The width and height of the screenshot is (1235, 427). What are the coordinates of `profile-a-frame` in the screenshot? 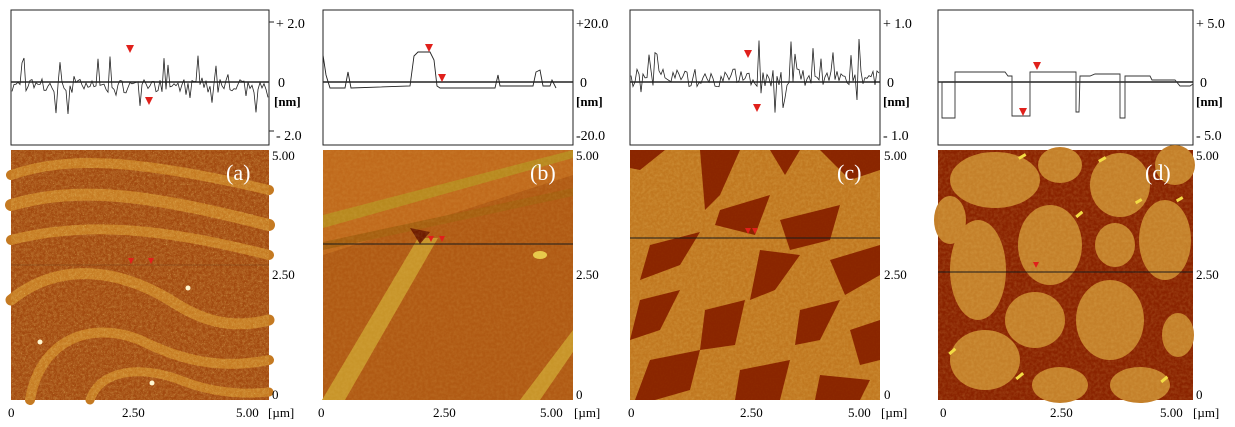 It's located at (140, 77).